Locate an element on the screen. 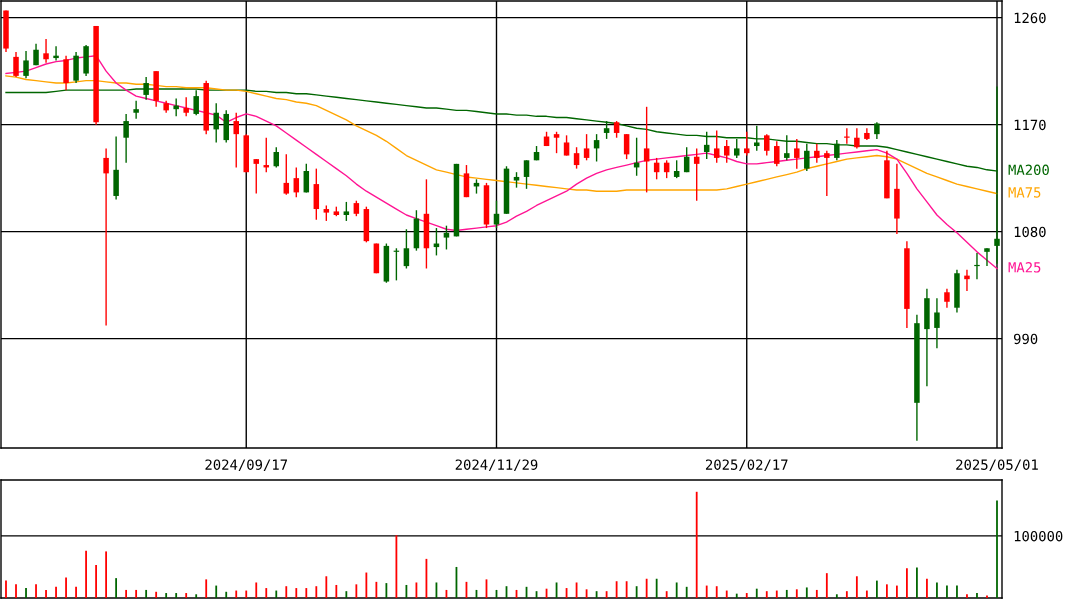 Image resolution: width=1065 pixels, height=600 pixels. x-tick-label: 2024/11/29 is located at coordinates (496, 465).